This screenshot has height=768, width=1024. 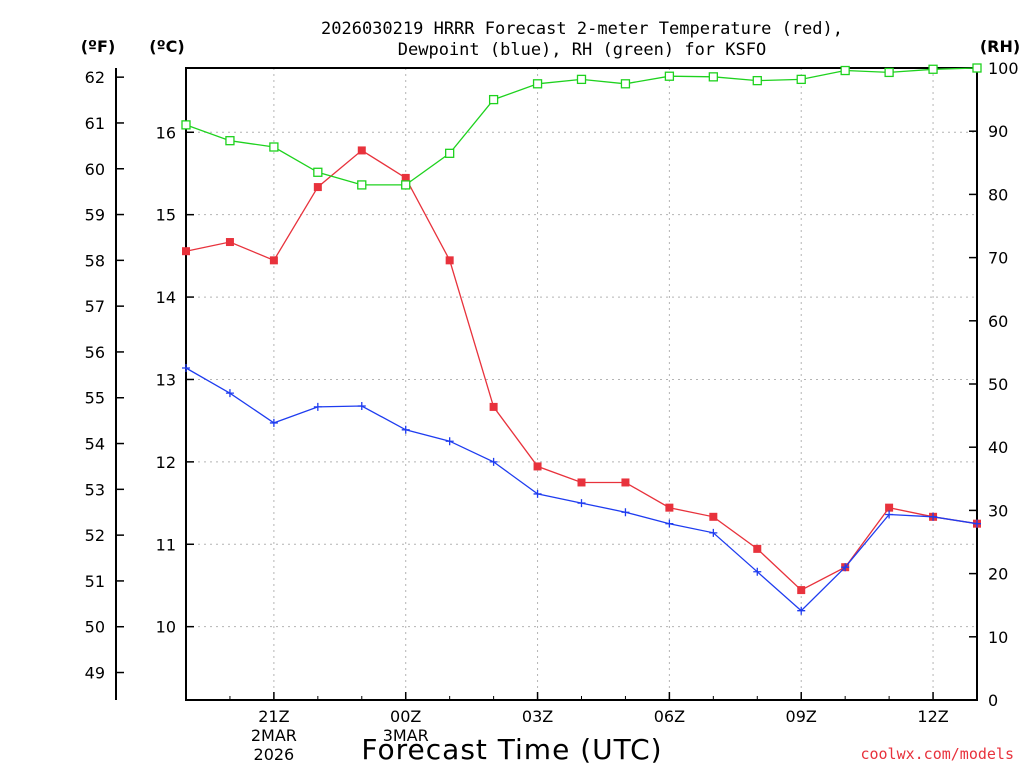 What do you see at coordinates (166, 627) in the screenshot?
I see `celsius-tick-label: 10` at bounding box center [166, 627].